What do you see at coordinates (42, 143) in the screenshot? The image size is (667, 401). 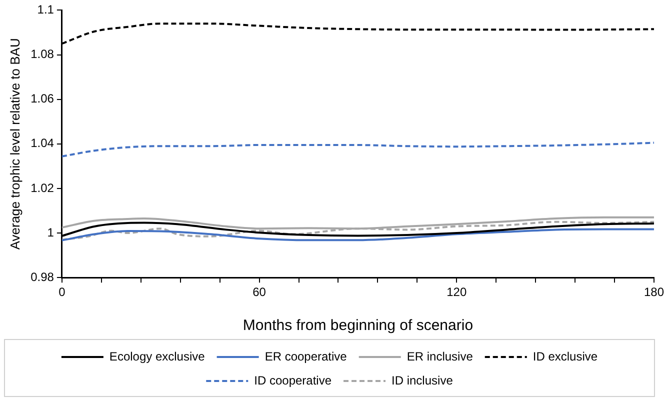 I see `y-tick-label: 1.04` at bounding box center [42, 143].